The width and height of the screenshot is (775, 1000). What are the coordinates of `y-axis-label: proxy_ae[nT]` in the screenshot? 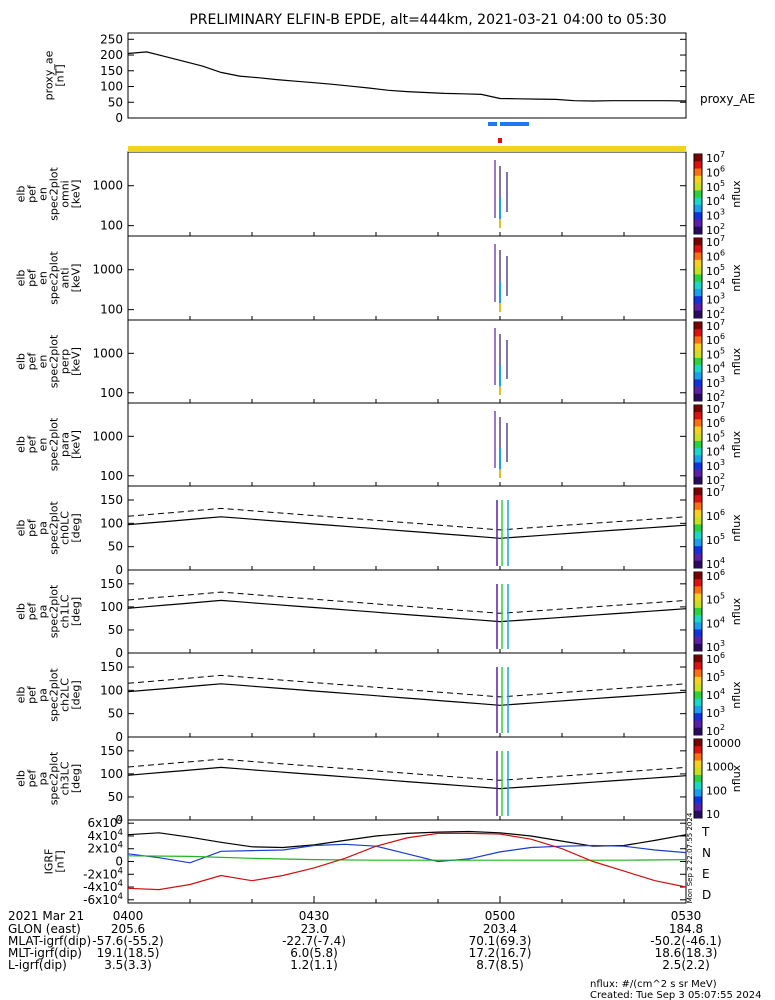 It's located at (55, 75).